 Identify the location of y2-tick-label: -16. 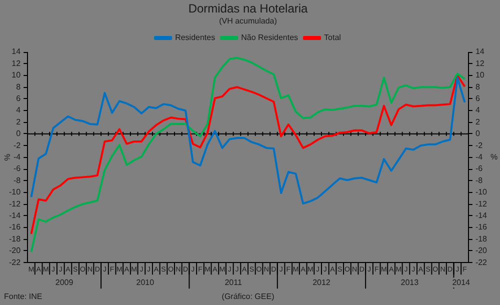
(481, 227).